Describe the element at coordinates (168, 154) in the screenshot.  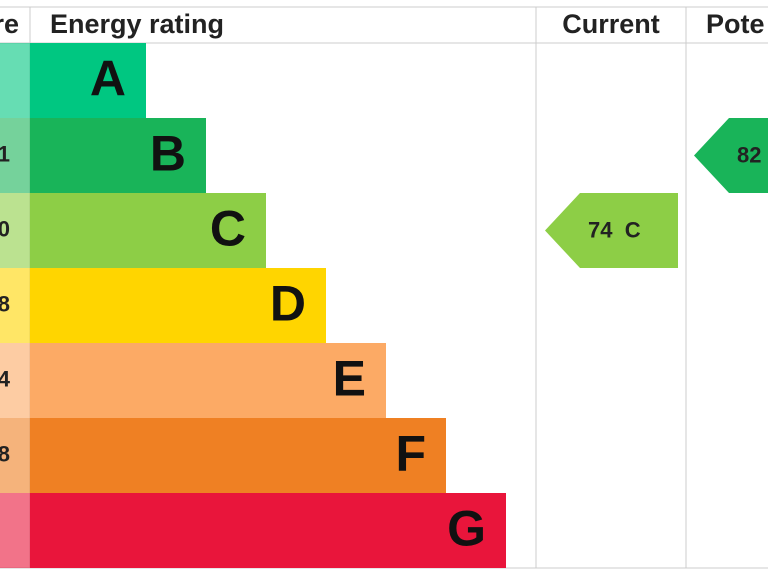
I see `band-letter: B` at that location.